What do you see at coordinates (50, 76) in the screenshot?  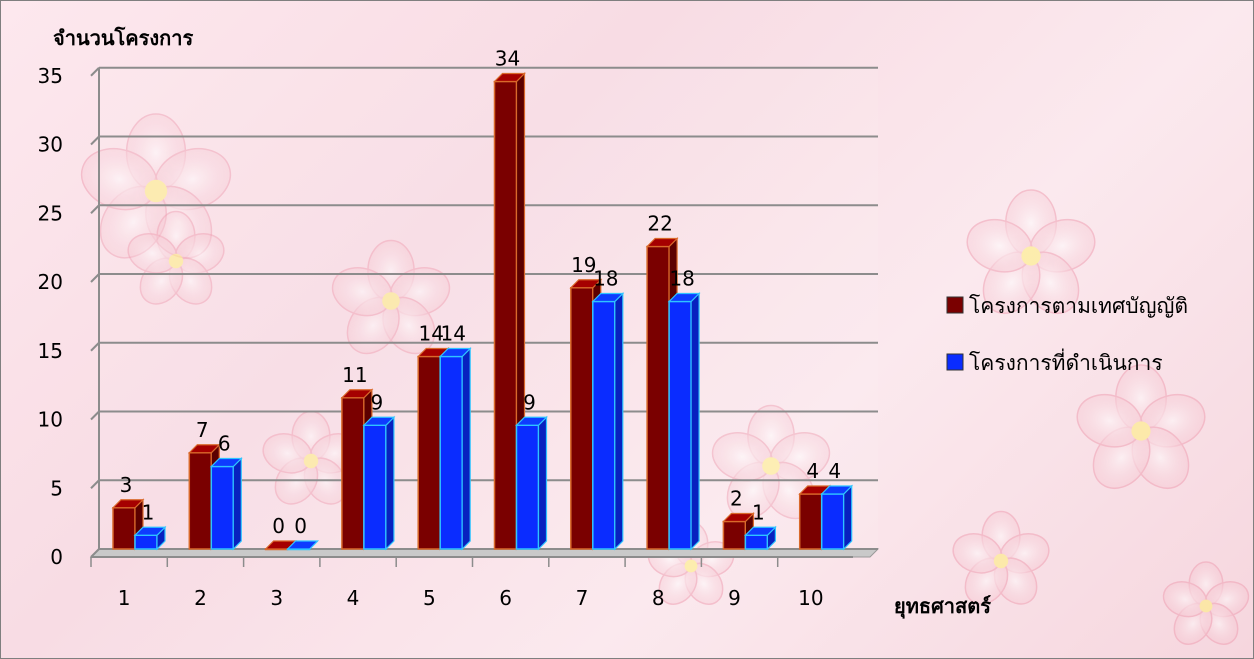 I see `y-tick-label: 35` at bounding box center [50, 76].